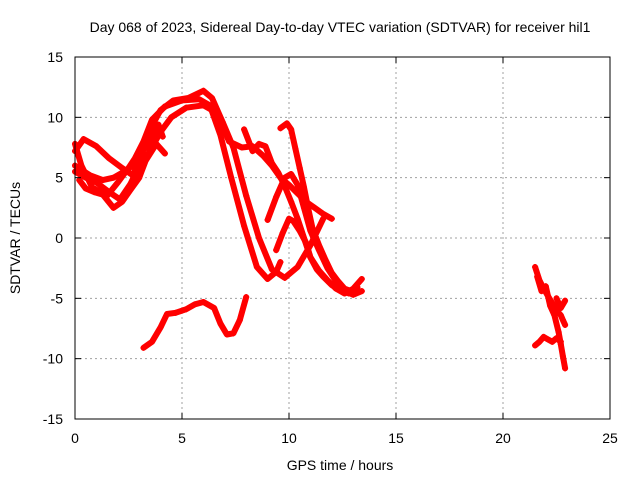 This screenshot has height=480, width=640. Describe the element at coordinates (59, 238) in the screenshot. I see `y-tick-label: 0` at that location.